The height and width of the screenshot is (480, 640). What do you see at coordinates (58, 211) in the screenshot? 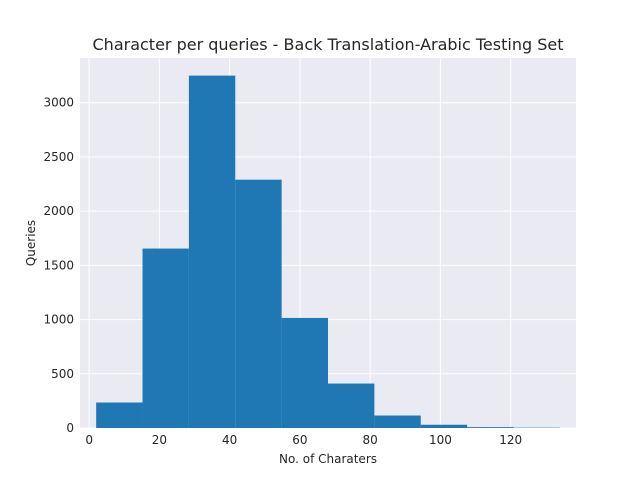
I see `y-tick-label: 2000` at bounding box center [58, 211].